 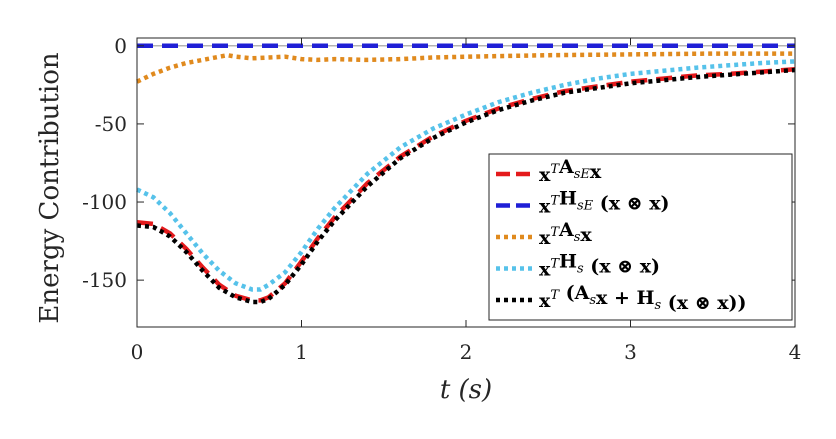 What do you see at coordinates (570, 171) in the screenshot?
I see `legend-entry-1: xTAsEx` at bounding box center [570, 171].